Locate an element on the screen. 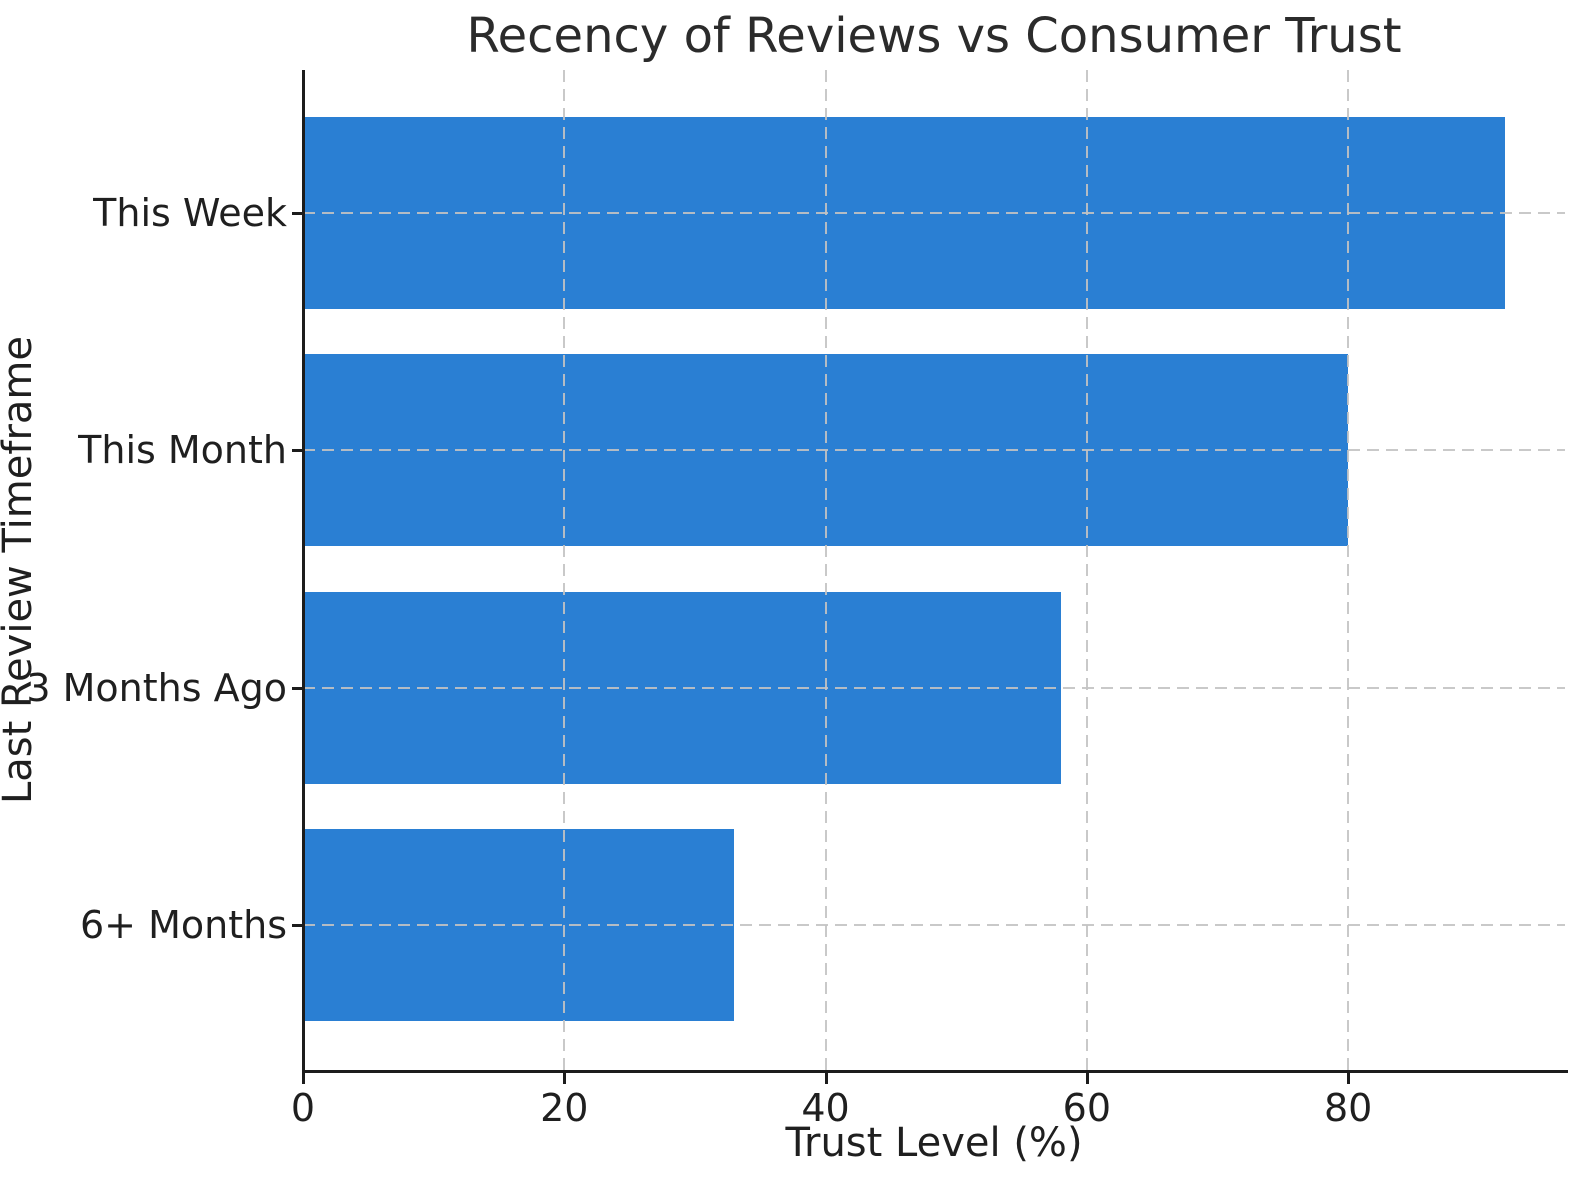 The image size is (1580, 1180). x-tick-label: 20 is located at coordinates (564, 1108).